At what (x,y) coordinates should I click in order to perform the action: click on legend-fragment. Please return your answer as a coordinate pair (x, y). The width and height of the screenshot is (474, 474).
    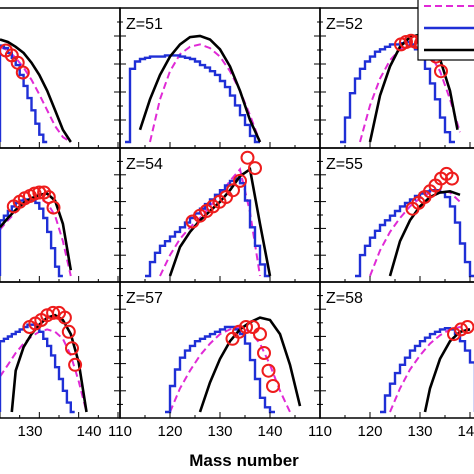
    Looking at the image, I should click on (445, 30).